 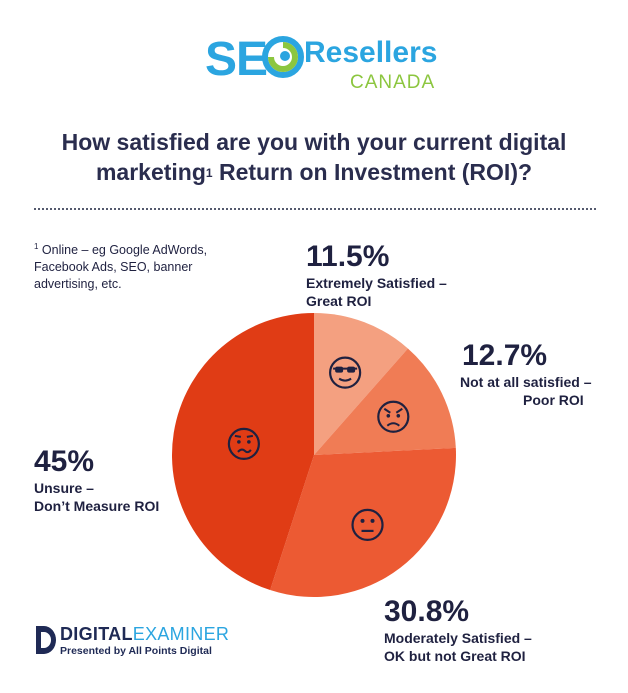 I want to click on logo-resellers-text: Resellers, so click(x=371, y=52).